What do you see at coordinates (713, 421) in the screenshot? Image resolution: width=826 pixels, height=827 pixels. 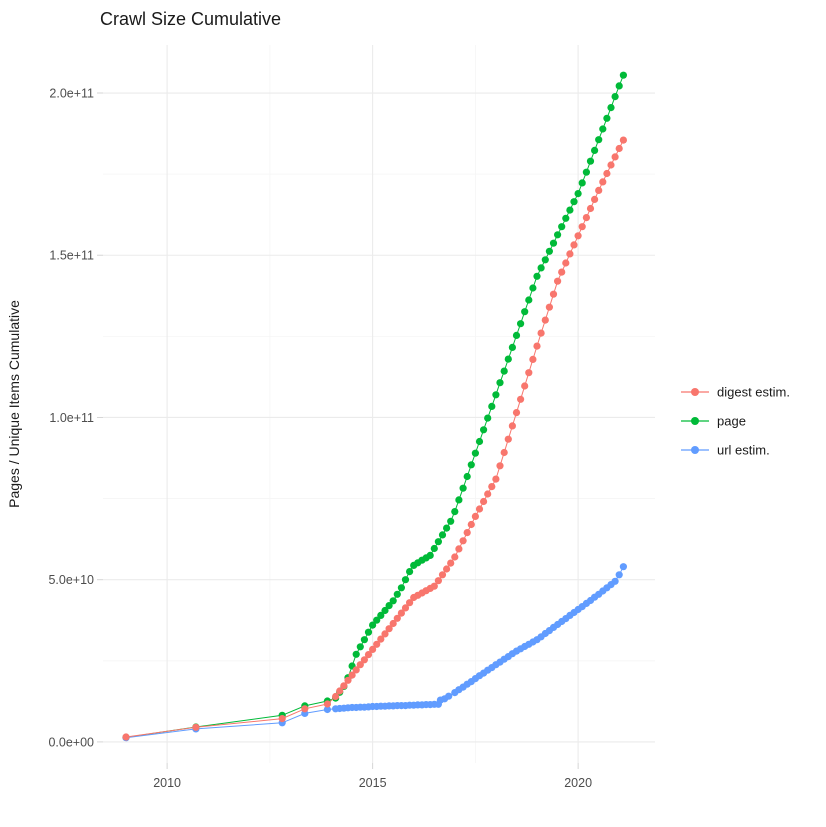 I see `legend-item: page` at bounding box center [713, 421].